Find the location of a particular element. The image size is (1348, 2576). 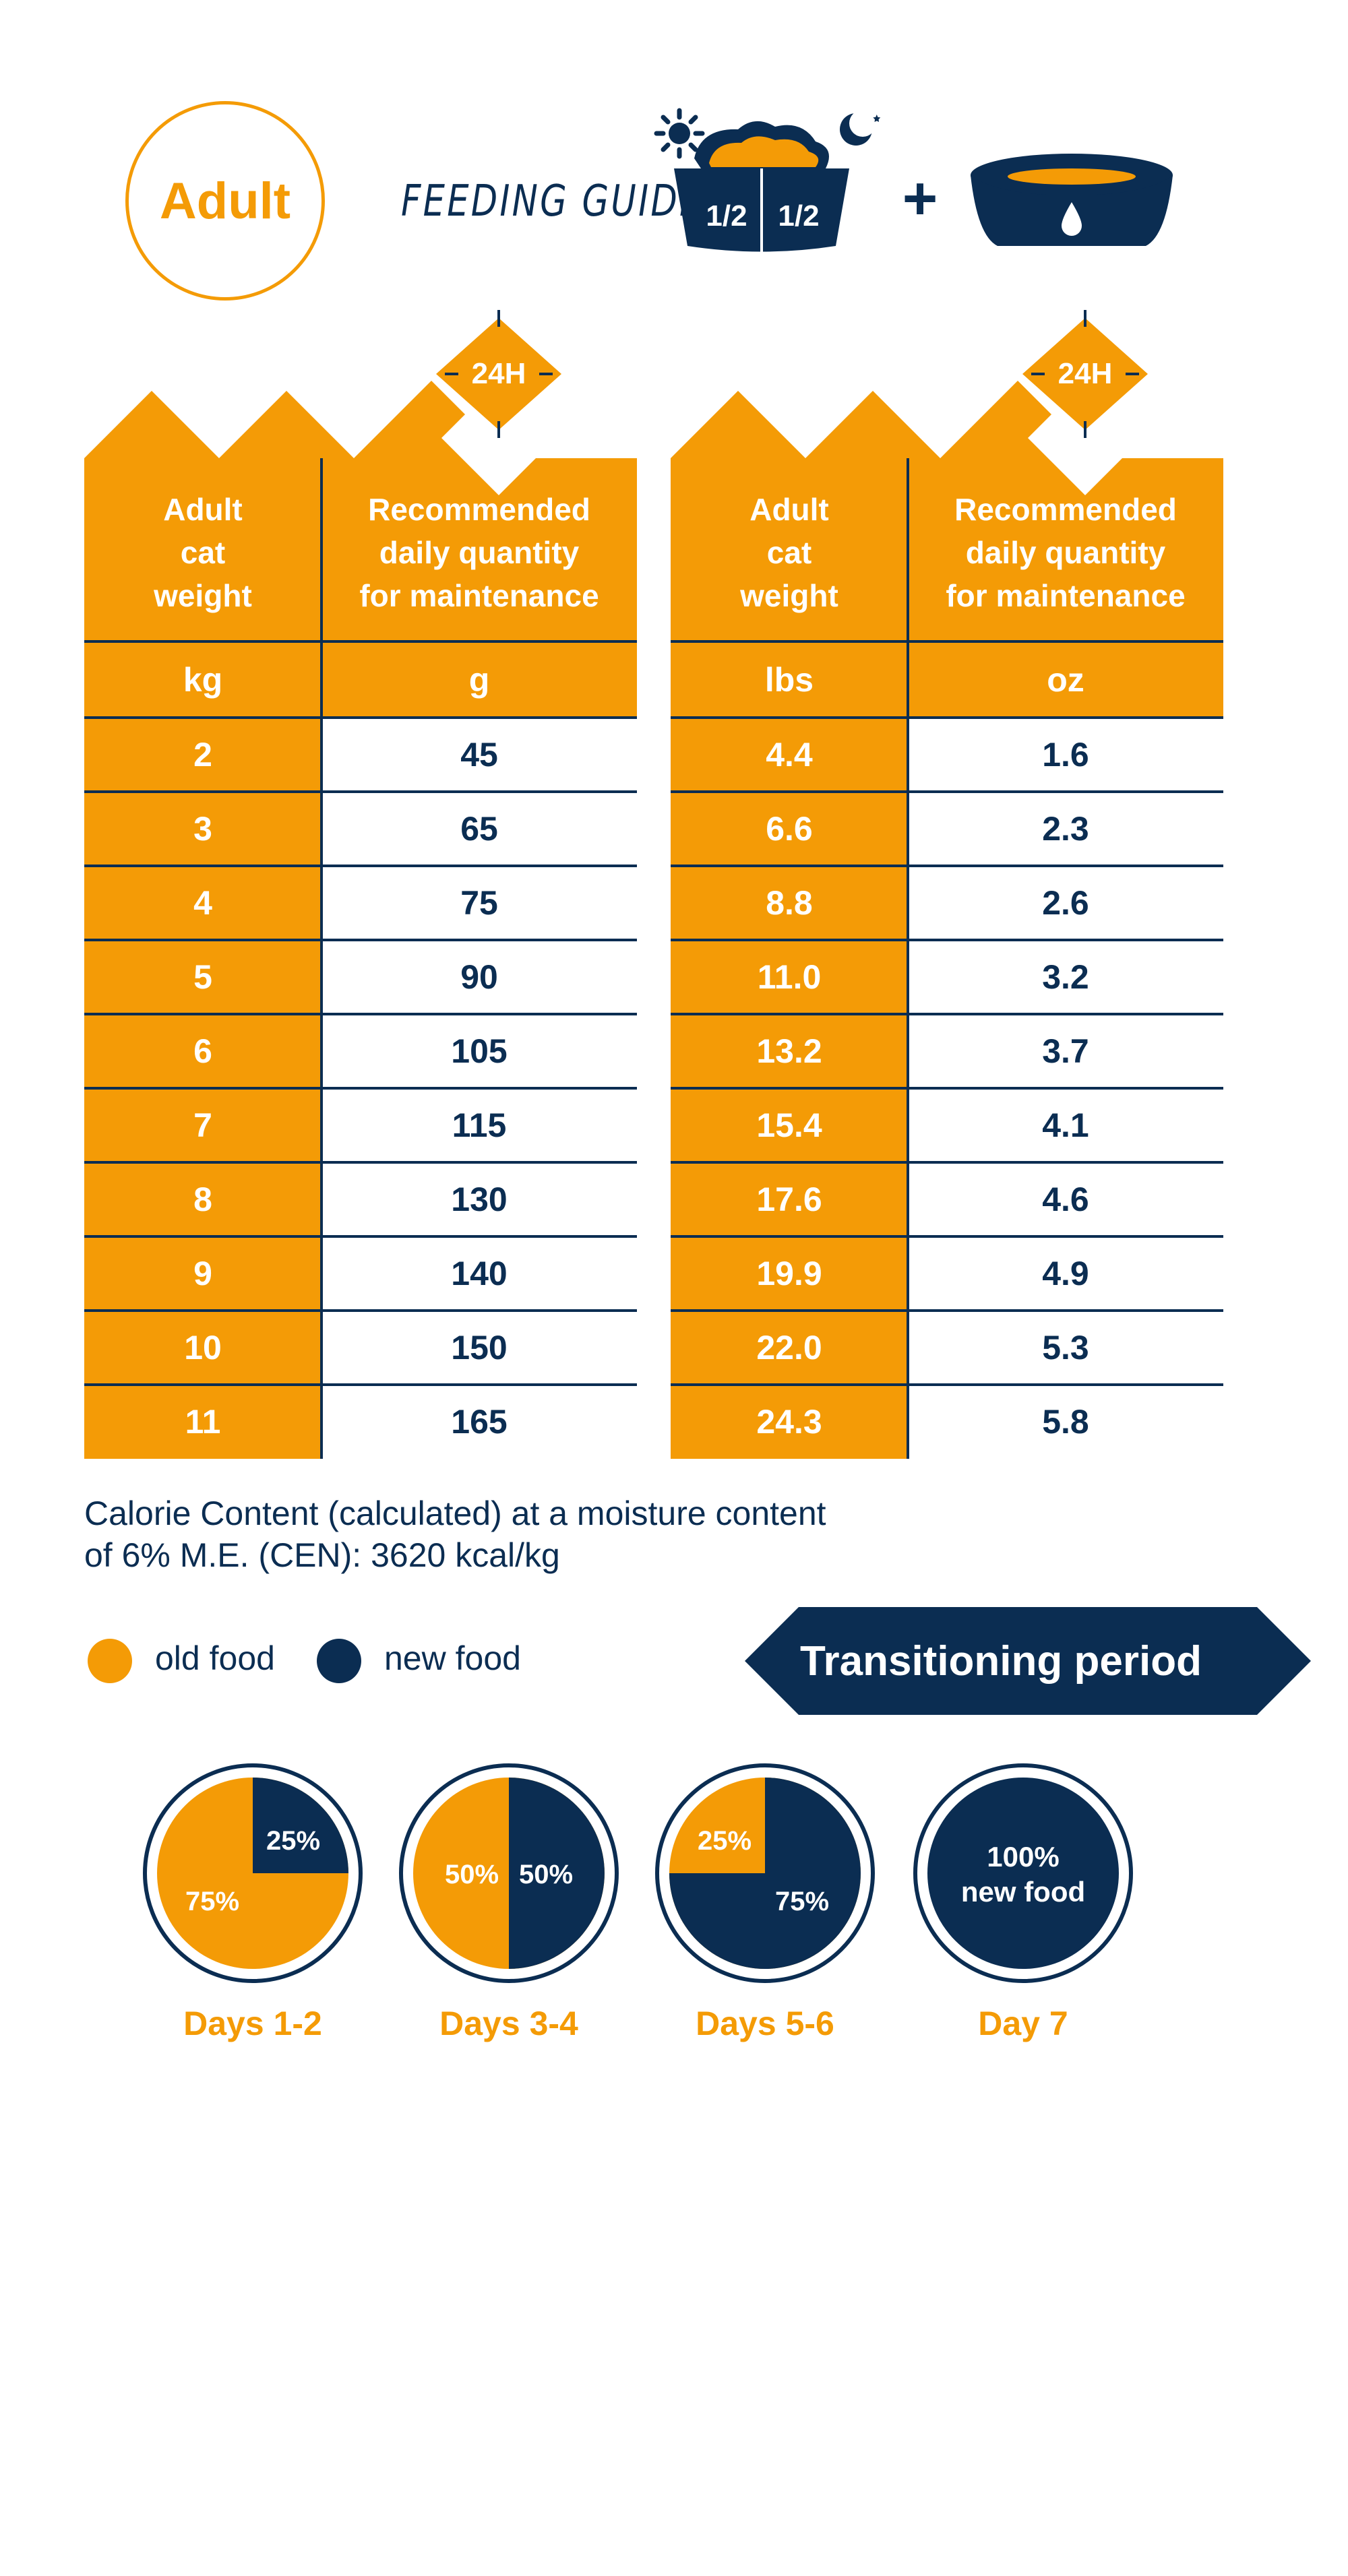

transition-pie: 50% 50% Days 3-4 is located at coordinates (509, 1902).